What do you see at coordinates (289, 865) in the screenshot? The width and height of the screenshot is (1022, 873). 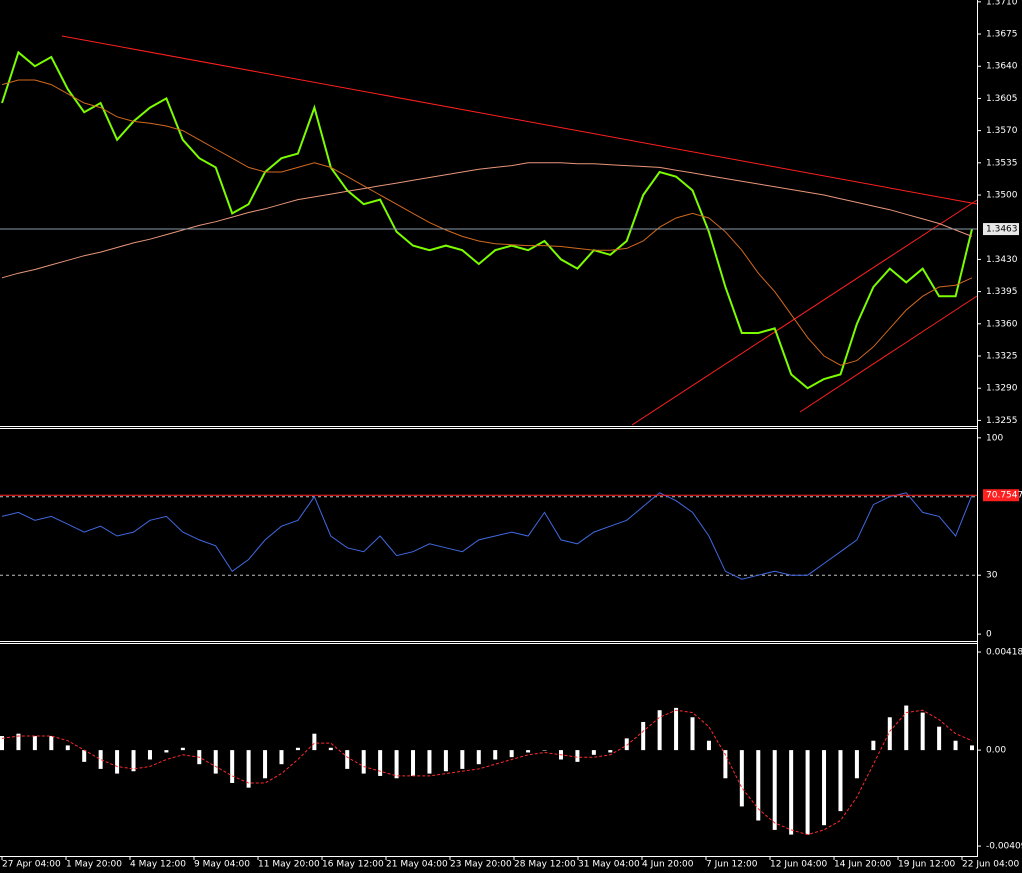 I see `x-tick-label: 11 May 20:00` at bounding box center [289, 865].